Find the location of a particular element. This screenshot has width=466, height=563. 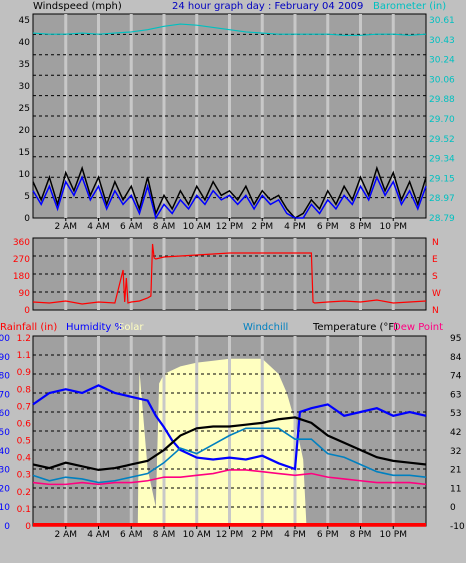

x-tick-label: 2 AM is located at coordinates (65, 227).